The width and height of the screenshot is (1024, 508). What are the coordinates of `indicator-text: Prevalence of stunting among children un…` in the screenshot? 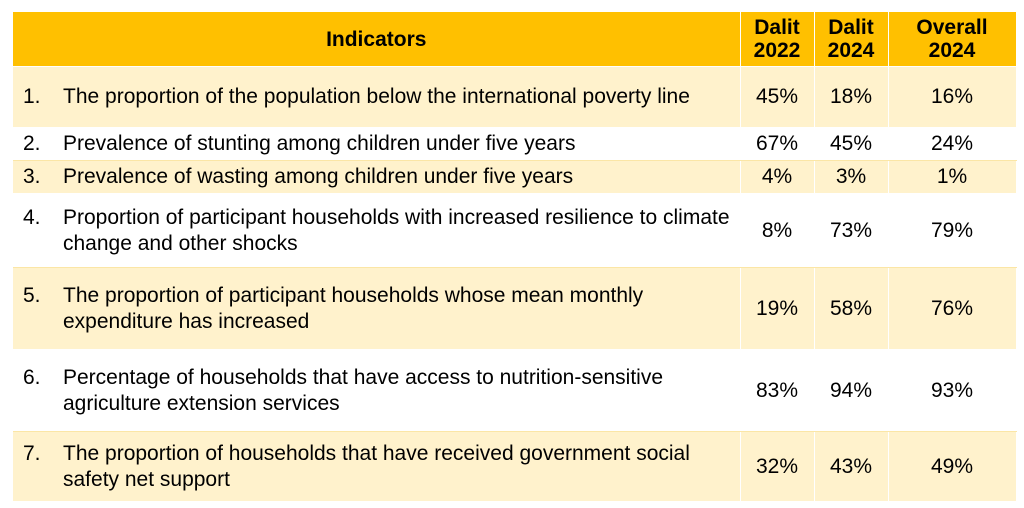 It's located at (319, 143).